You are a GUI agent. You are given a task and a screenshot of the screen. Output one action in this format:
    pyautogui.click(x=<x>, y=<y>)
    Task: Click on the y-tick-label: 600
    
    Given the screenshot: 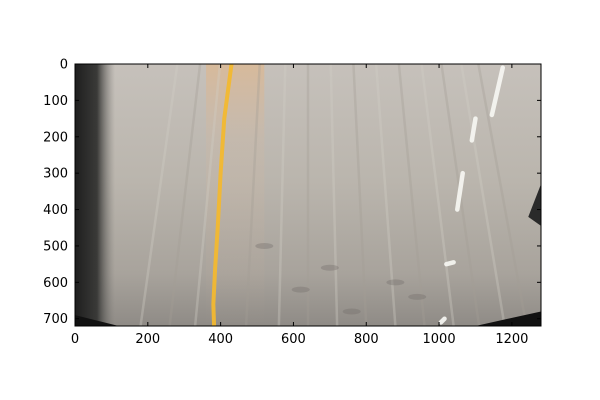 What is the action you would take?
    pyautogui.click(x=55, y=283)
    